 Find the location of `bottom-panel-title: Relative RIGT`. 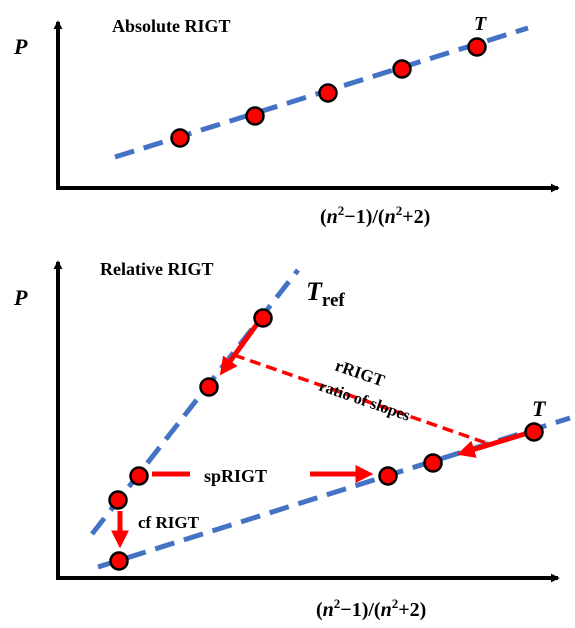

bottom-panel-title: Relative RIGT is located at coordinates (156, 269).